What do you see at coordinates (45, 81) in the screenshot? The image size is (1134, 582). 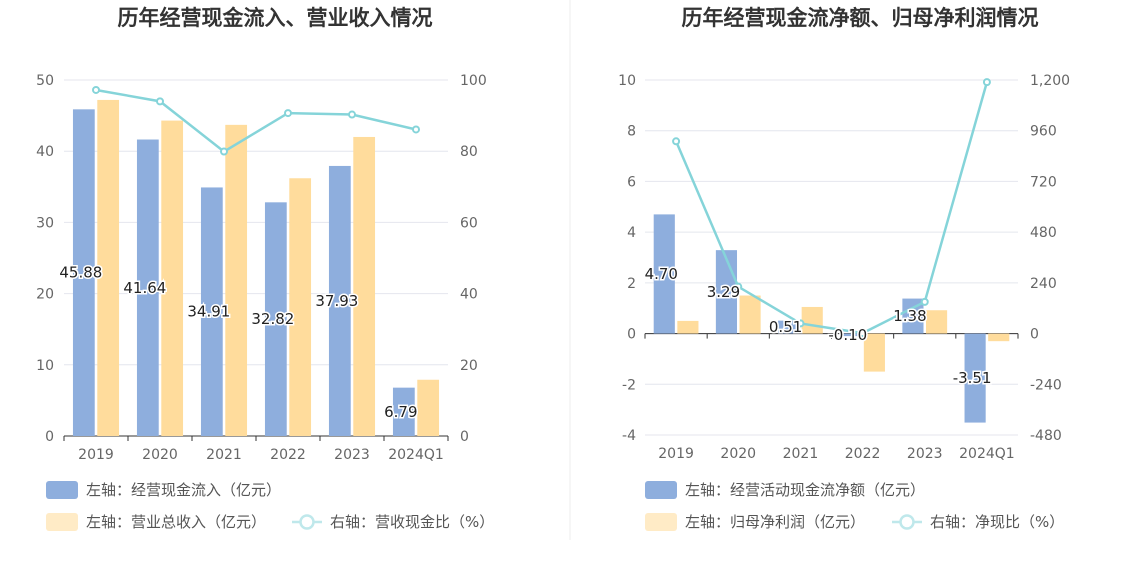 I see `left-axis-tick-label: 50` at bounding box center [45, 81].